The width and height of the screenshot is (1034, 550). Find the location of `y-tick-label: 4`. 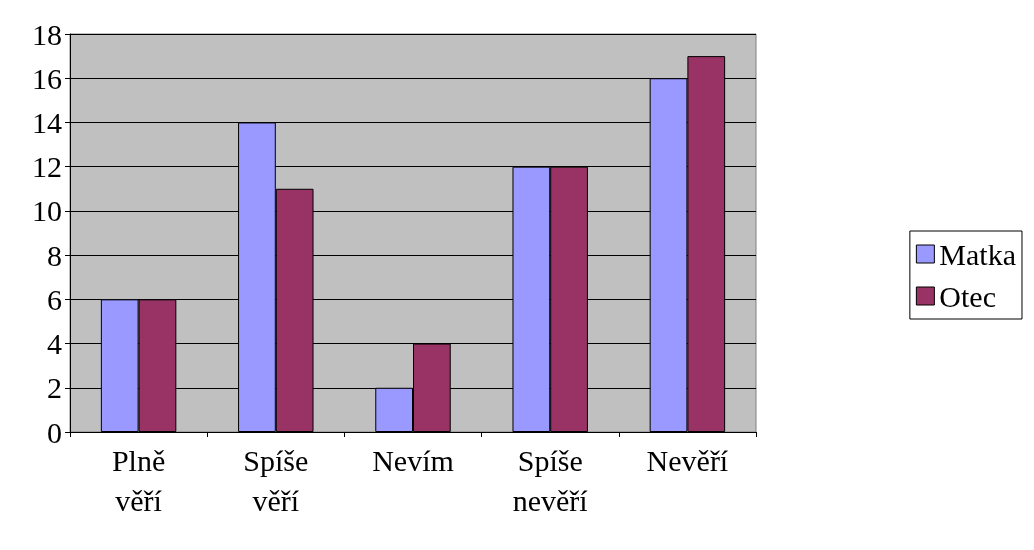

y-tick-label: 4 is located at coordinates (54, 344).